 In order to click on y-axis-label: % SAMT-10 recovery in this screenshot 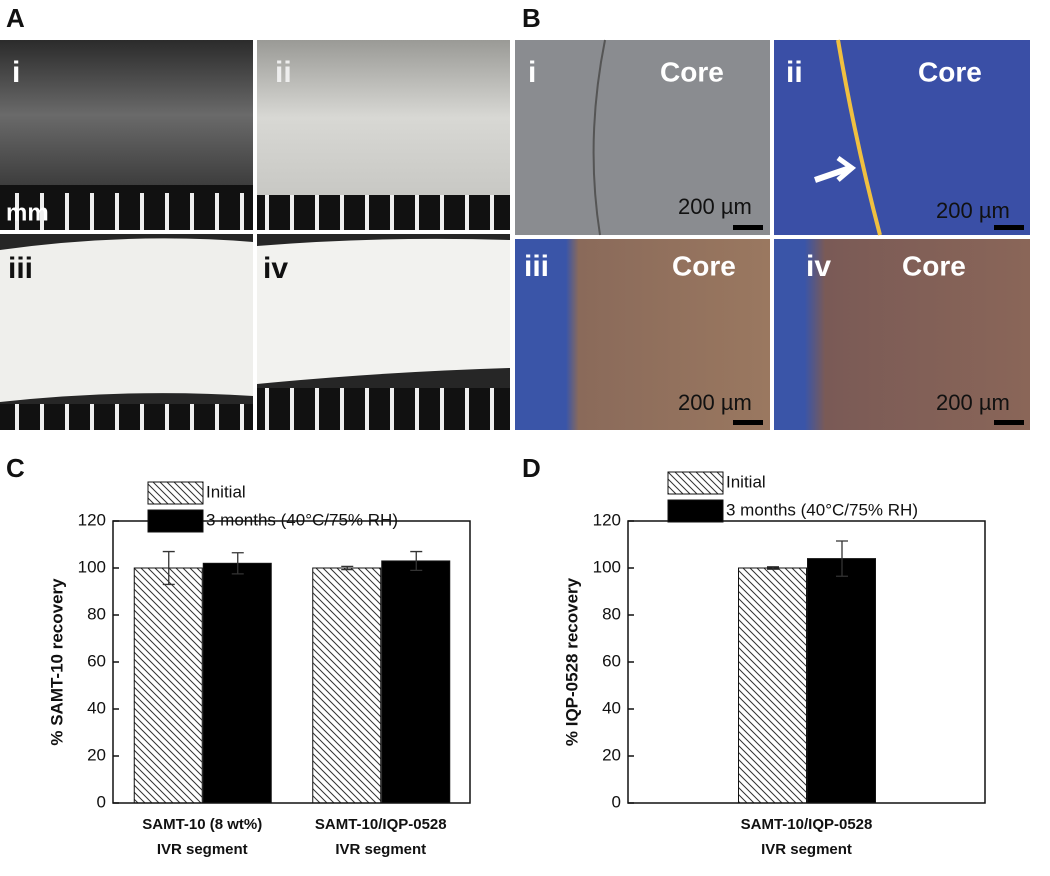, I will do `click(56, 662)`.